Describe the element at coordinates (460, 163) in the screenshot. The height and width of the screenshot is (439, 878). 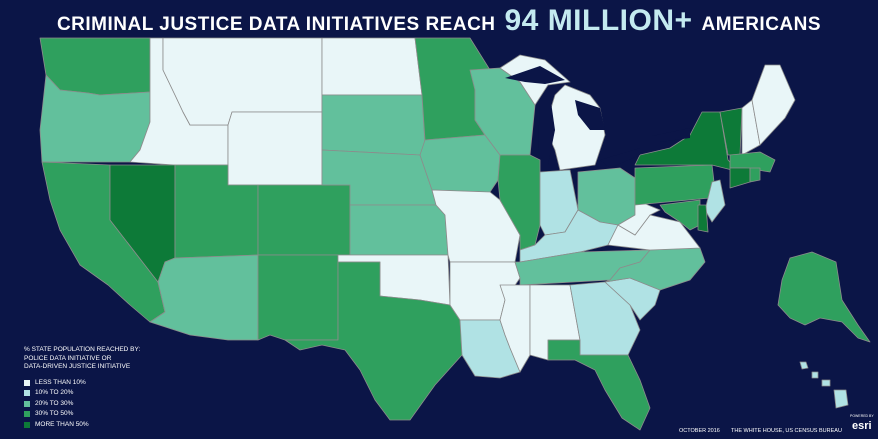
I see `state-IA` at that location.